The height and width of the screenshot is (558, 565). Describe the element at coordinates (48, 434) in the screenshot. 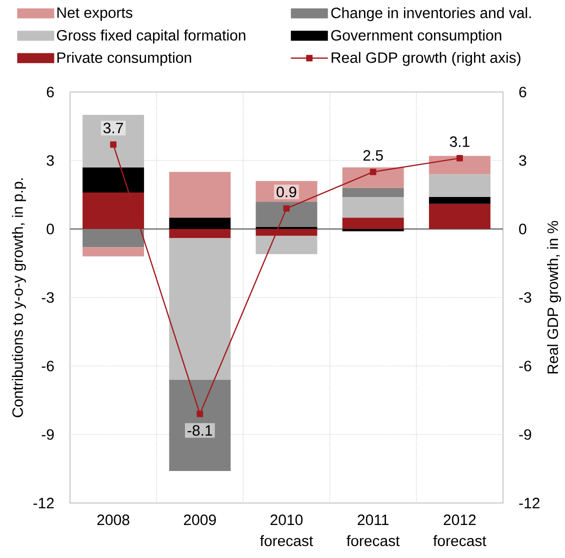

I see `y-tick-label: -9` at that location.